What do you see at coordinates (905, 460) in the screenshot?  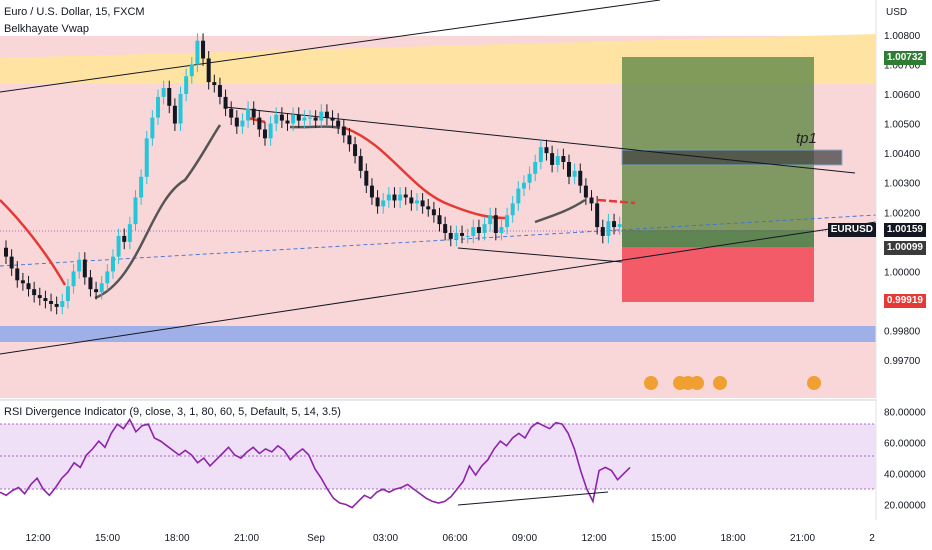 I see `rsi-axis: 80.00000 60.00000 40.00000 20.00000` at bounding box center [905, 460].